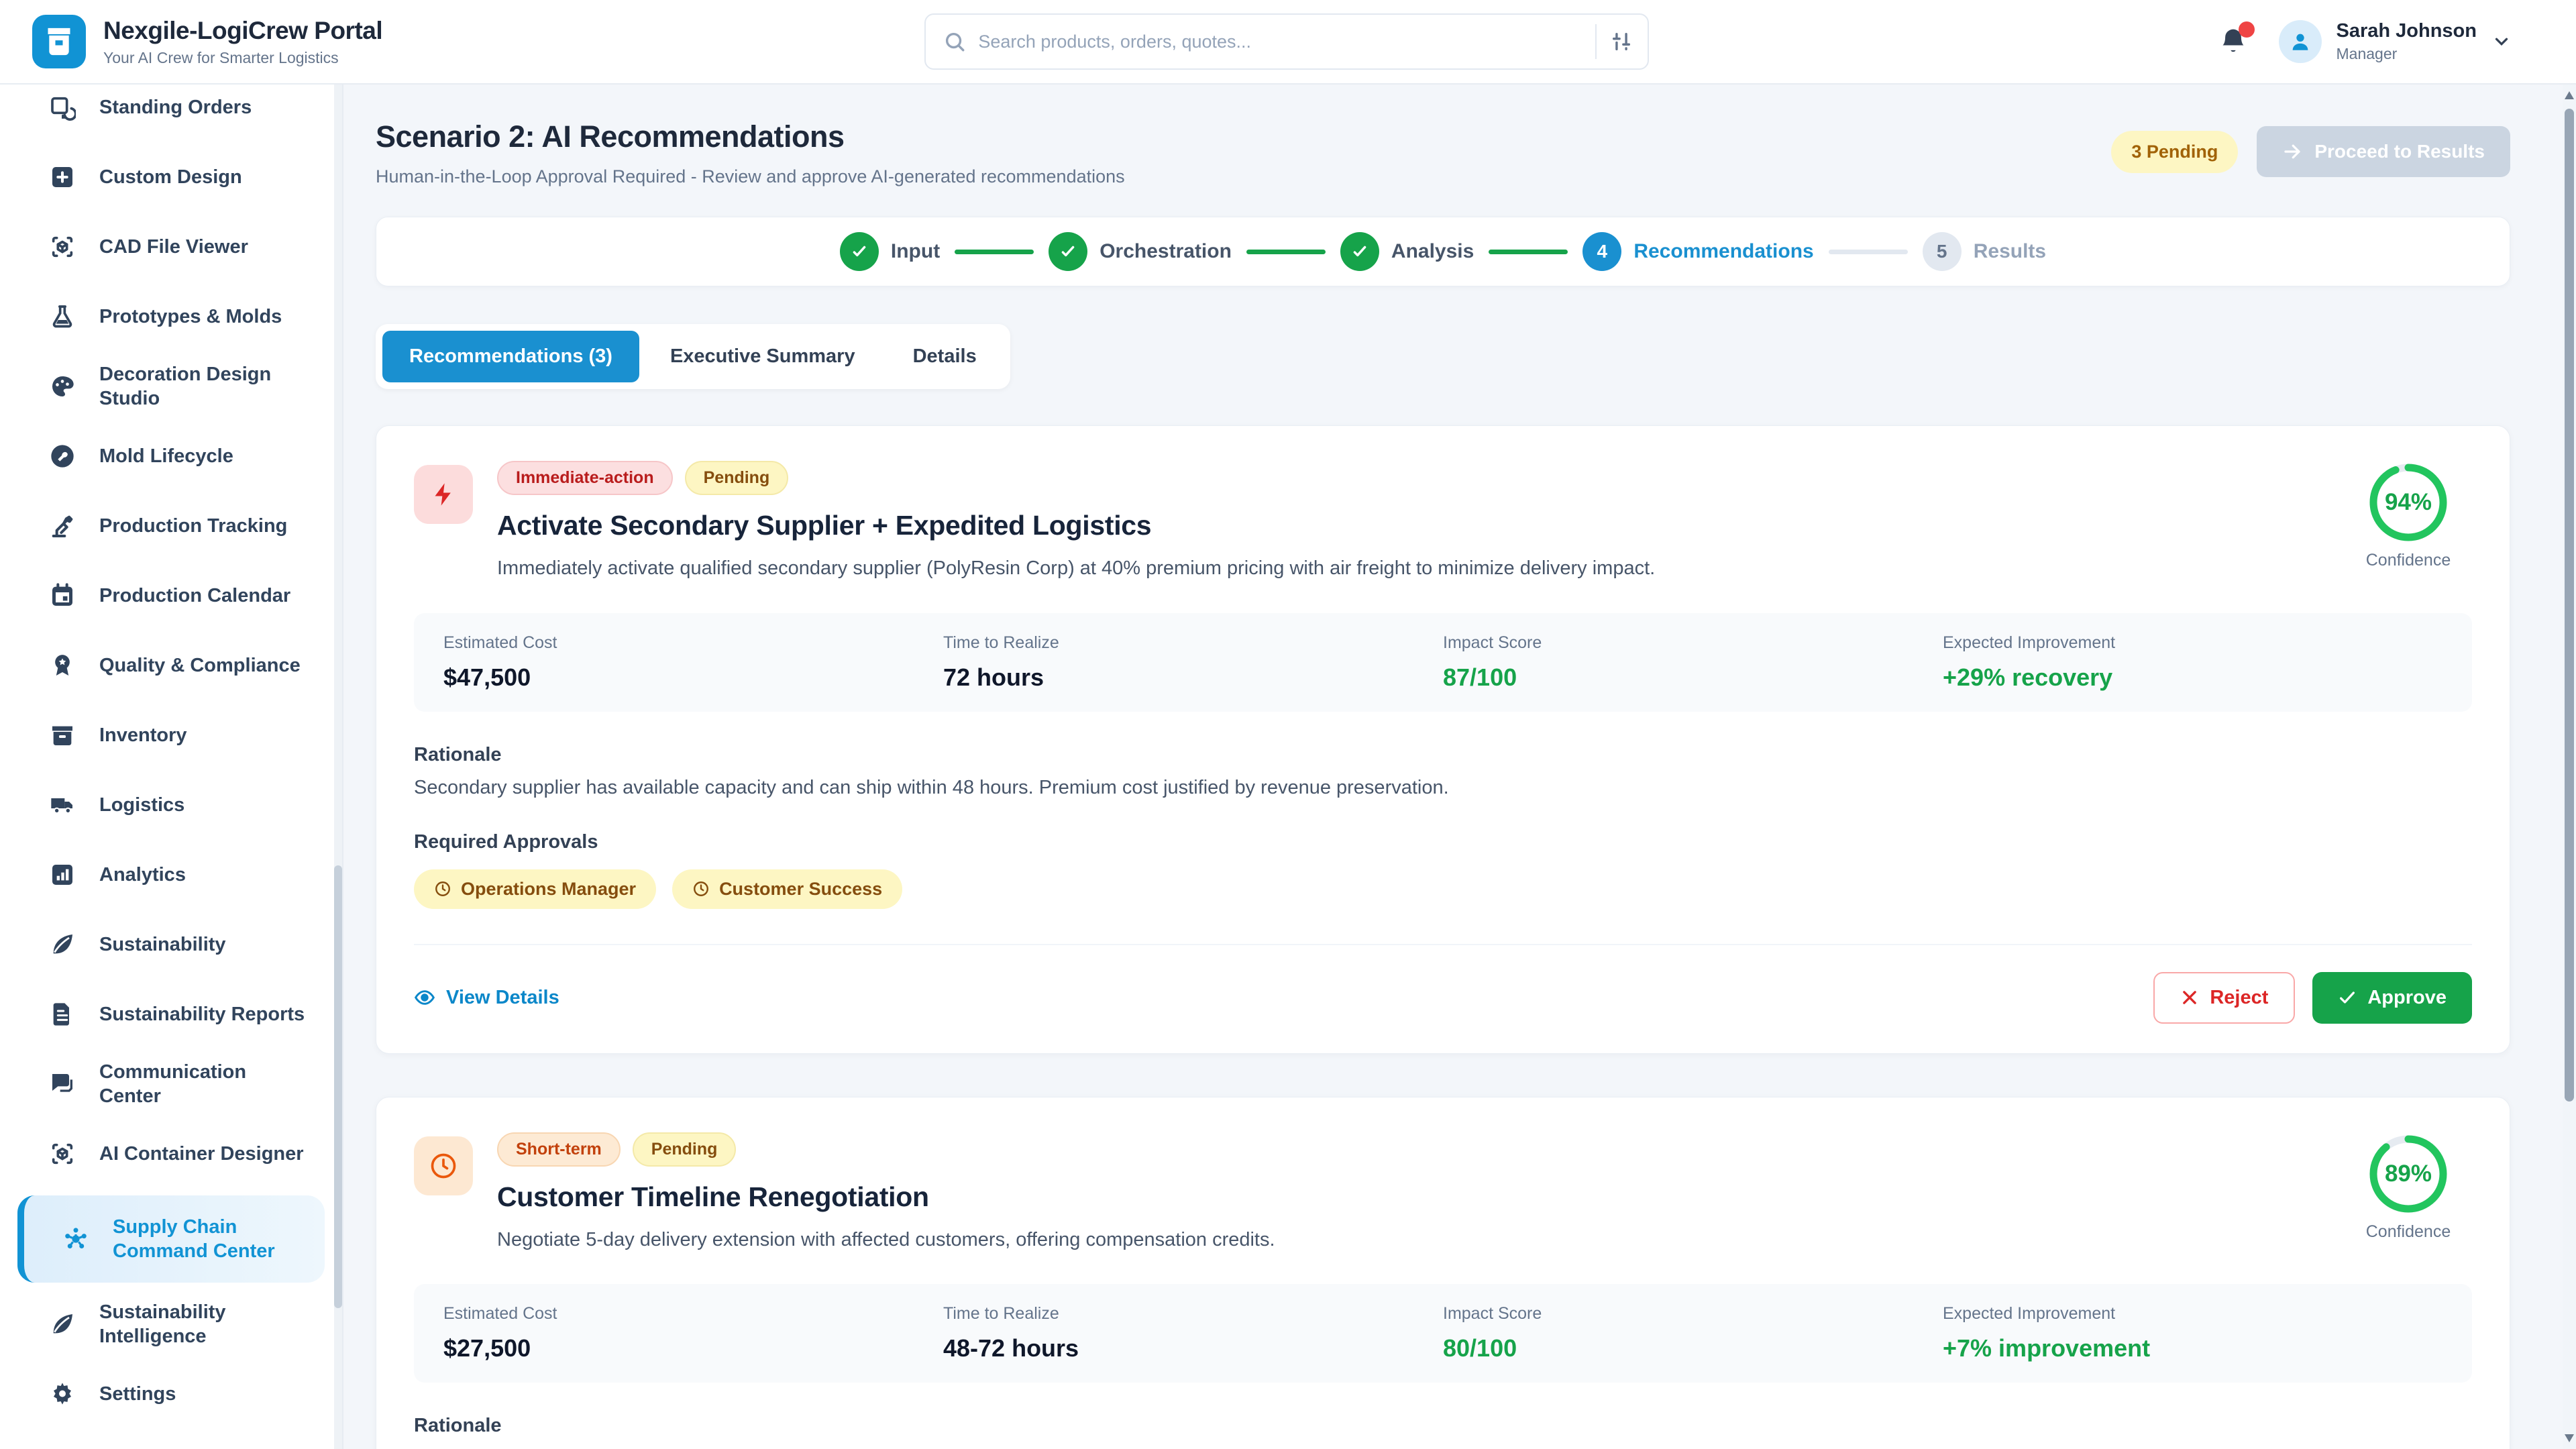  I want to click on main-scrollbar-thumb, so click(2569, 605).